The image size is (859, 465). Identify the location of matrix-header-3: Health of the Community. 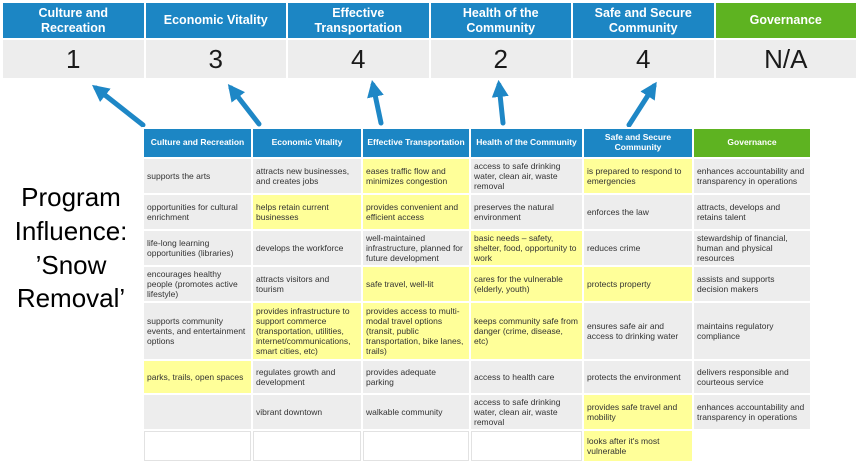
(526, 143).